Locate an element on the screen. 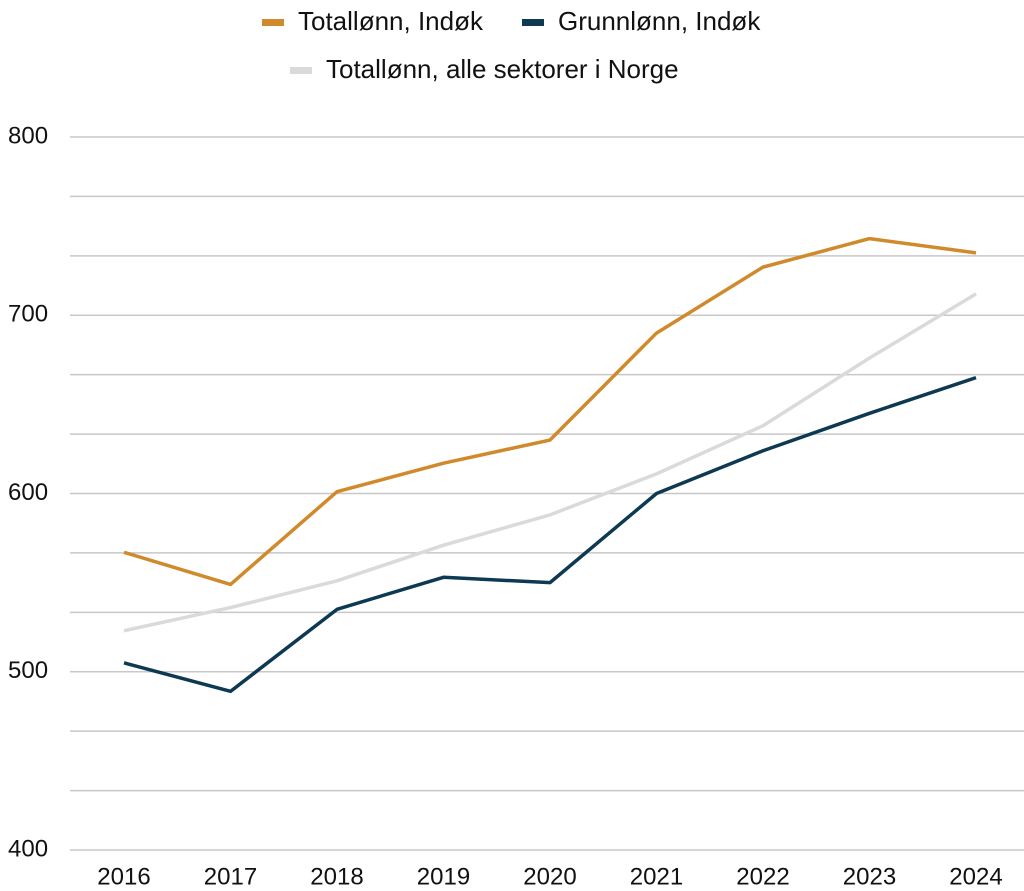 The image size is (1024, 891). x-tick-label: 2018 is located at coordinates (336, 876).